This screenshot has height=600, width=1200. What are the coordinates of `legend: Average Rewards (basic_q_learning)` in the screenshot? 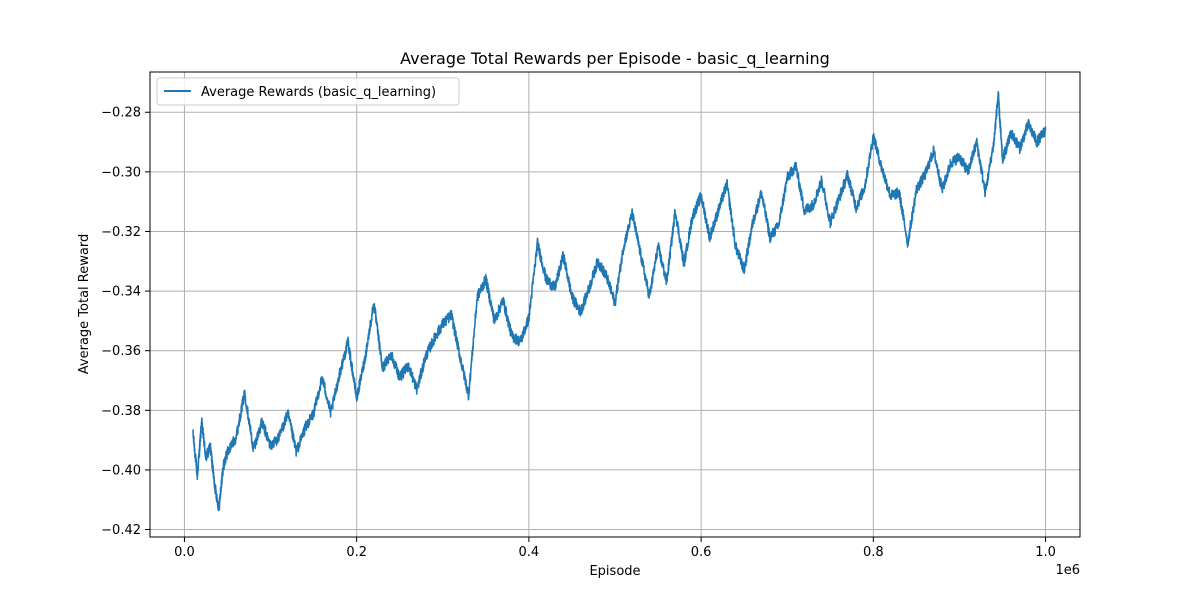 It's located at (308, 91).